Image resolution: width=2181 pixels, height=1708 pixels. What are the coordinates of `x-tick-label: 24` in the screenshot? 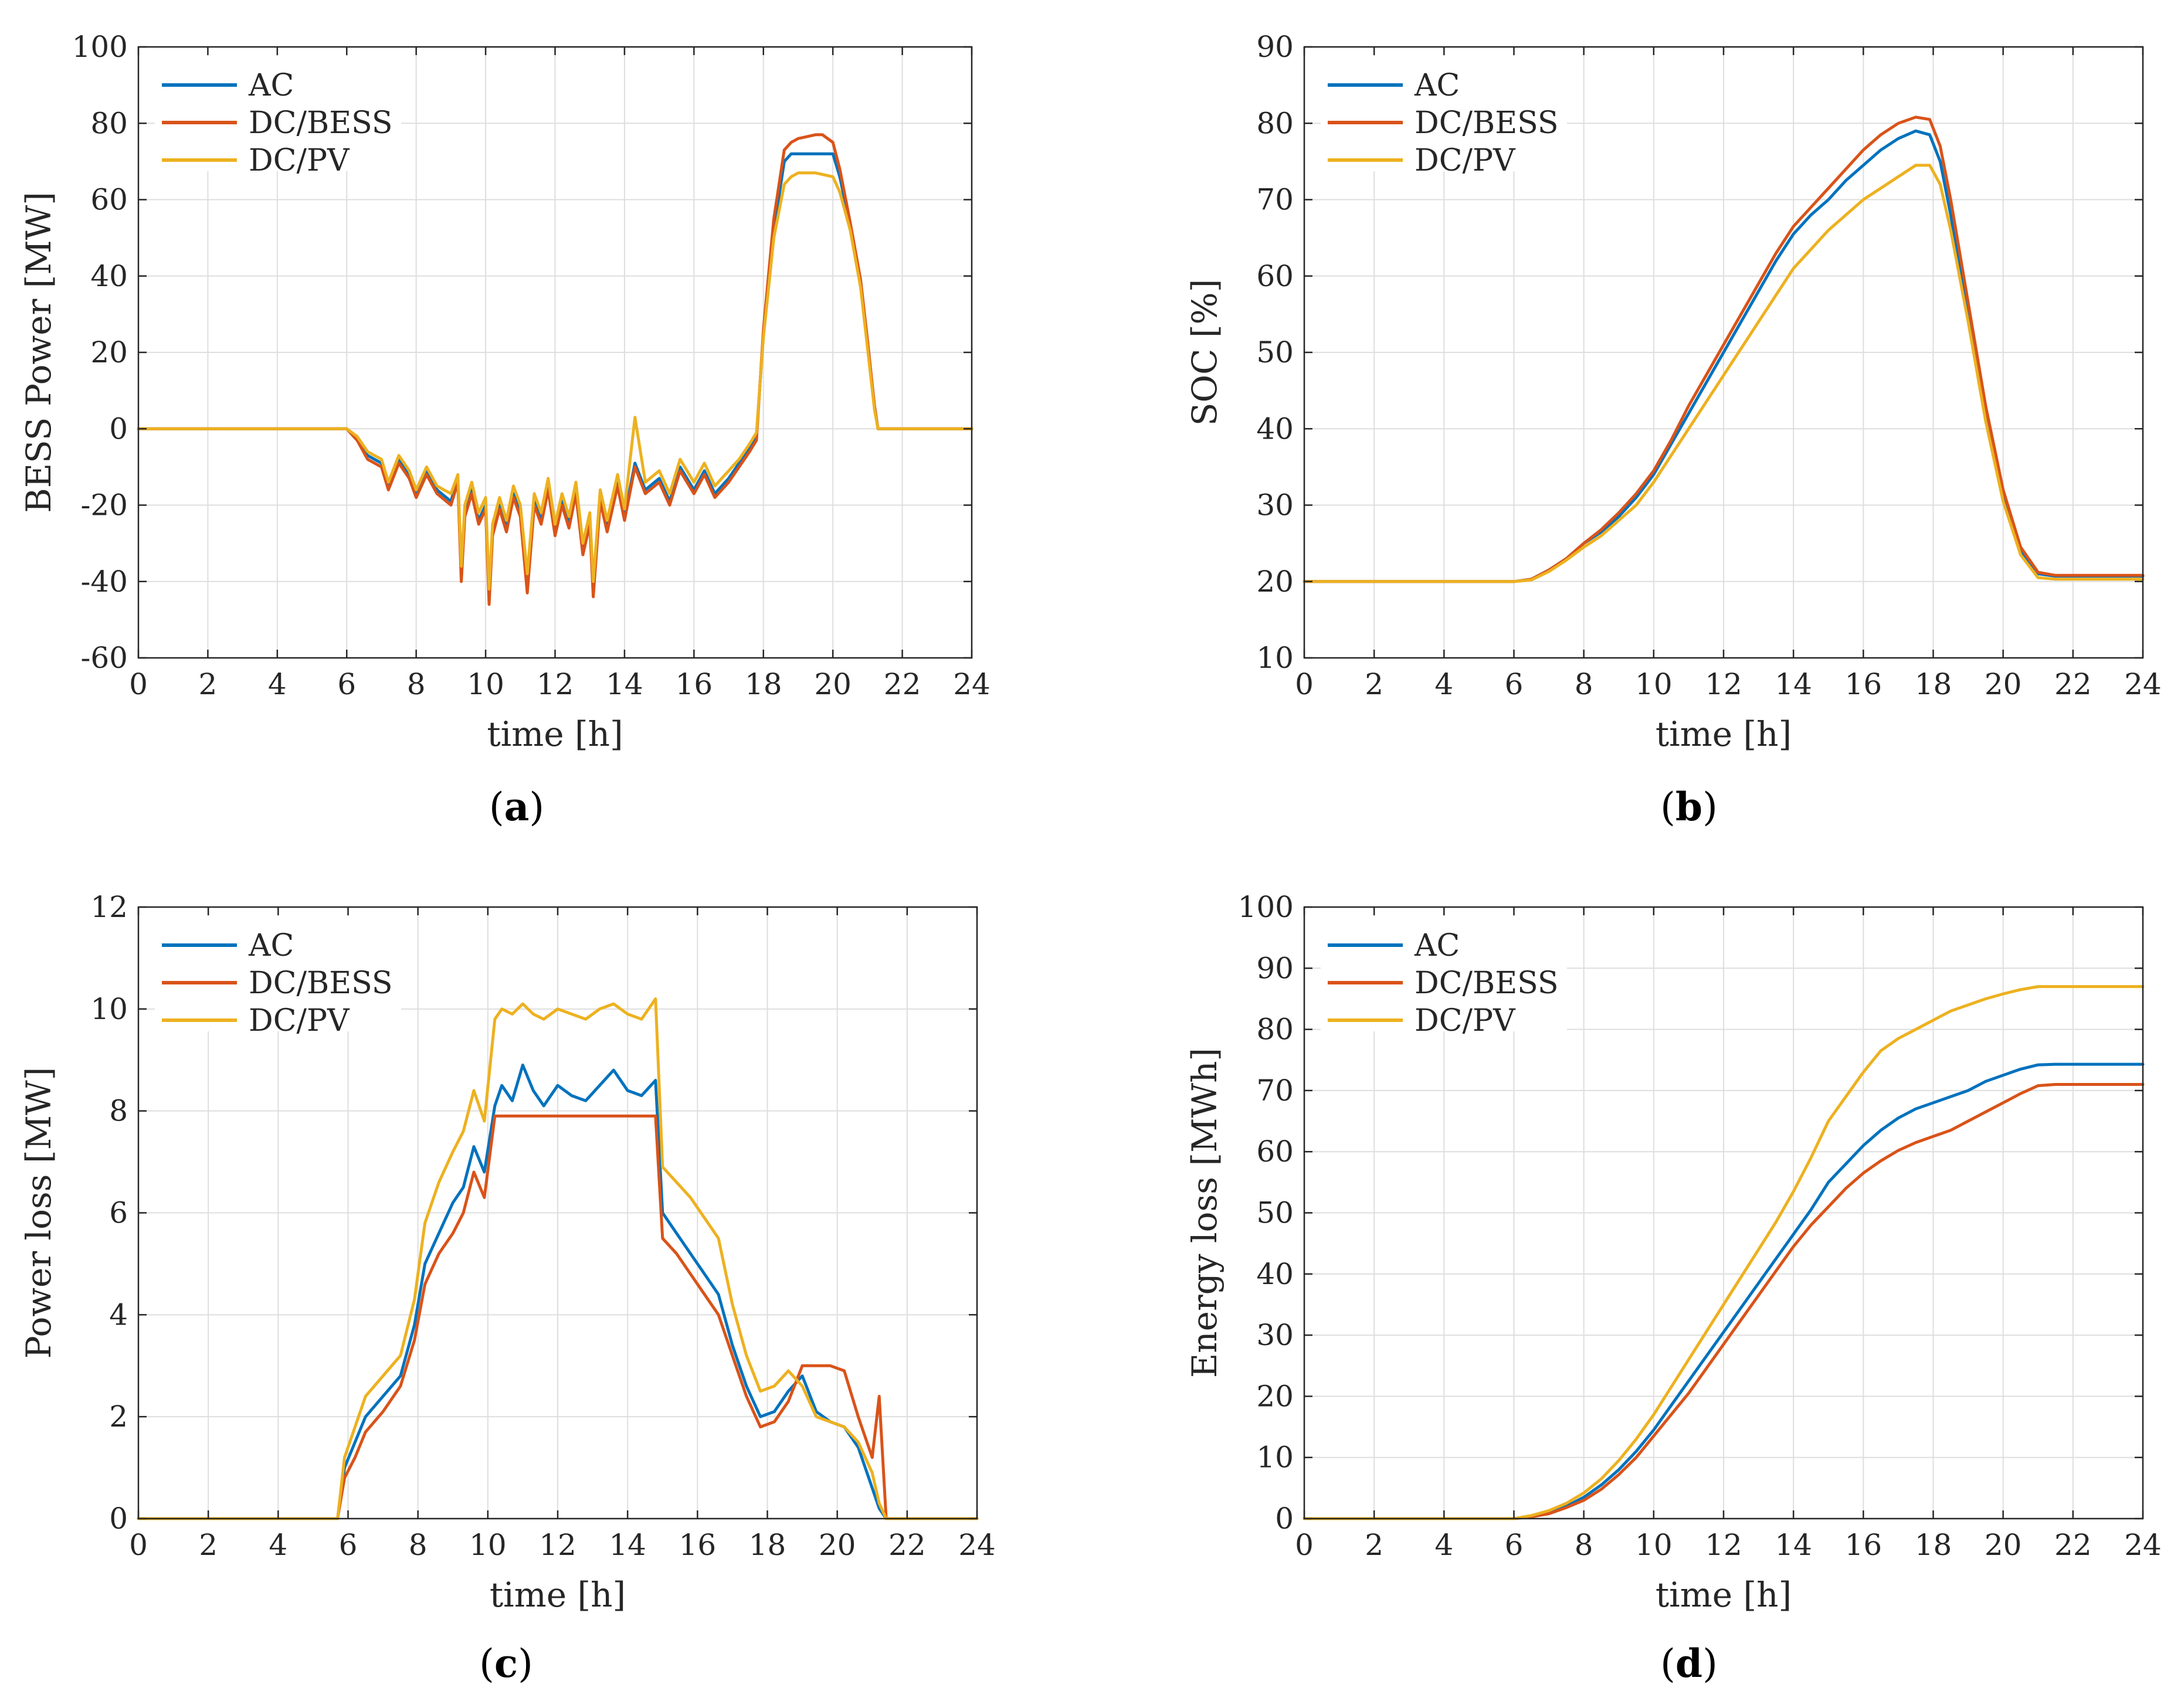 It's located at (972, 684).